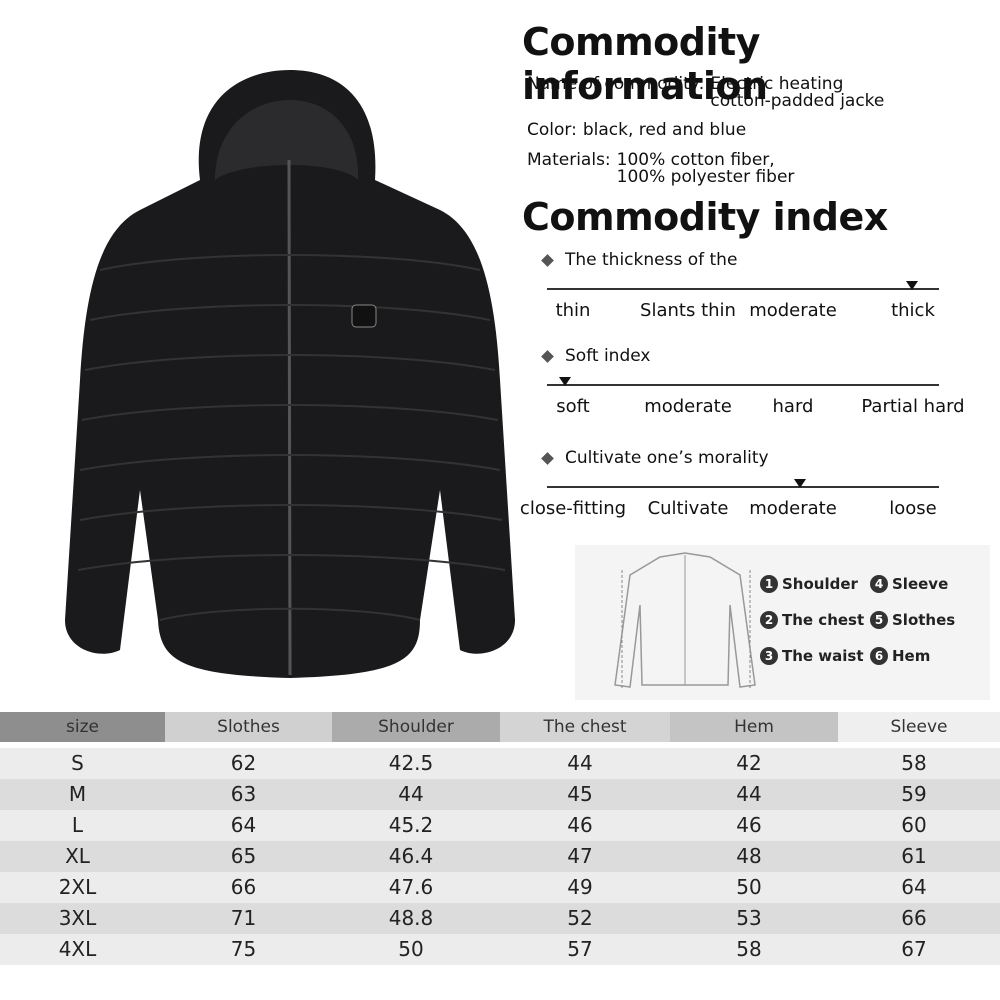 The height and width of the screenshot is (1000, 1000). Describe the element at coordinates (913, 406) in the screenshot. I see `scale-option: Partial hard` at that location.